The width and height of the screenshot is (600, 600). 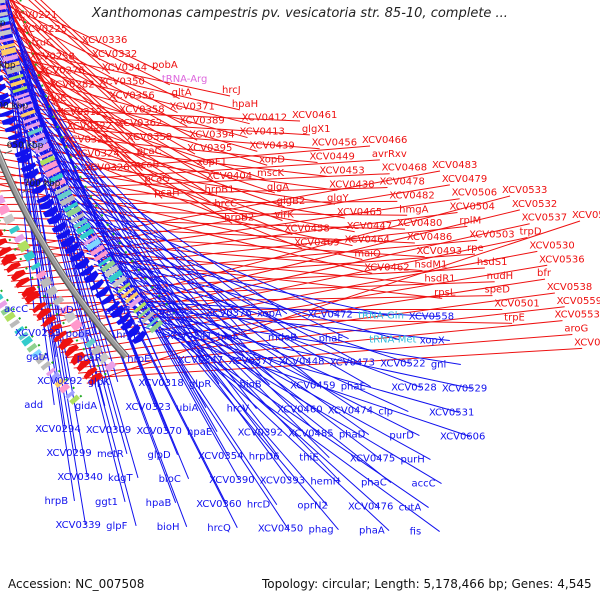 I want to click on forward-gene-label: hsdR1, so click(x=439, y=279).